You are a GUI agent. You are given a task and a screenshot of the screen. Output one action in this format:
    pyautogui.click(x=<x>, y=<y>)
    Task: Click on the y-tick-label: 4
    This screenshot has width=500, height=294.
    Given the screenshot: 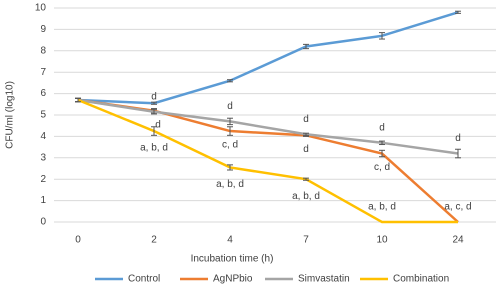 What is the action you would take?
    pyautogui.click(x=43, y=136)
    